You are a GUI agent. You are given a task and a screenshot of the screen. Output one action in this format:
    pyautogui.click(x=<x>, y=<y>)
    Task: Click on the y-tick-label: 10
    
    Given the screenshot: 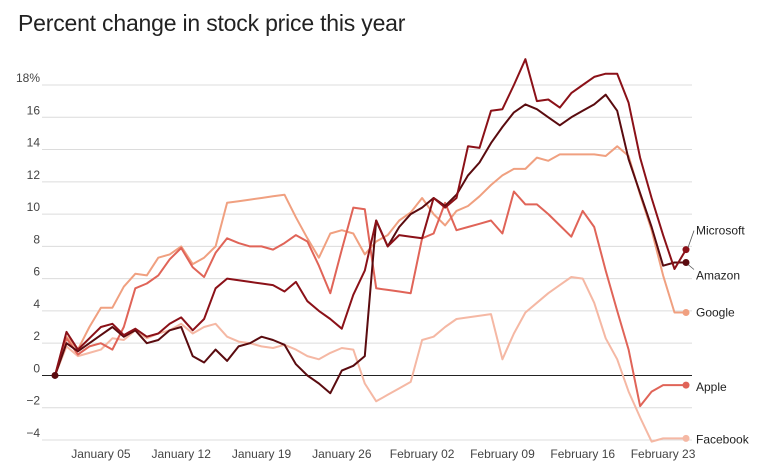 What is the action you would take?
    pyautogui.click(x=34, y=207)
    